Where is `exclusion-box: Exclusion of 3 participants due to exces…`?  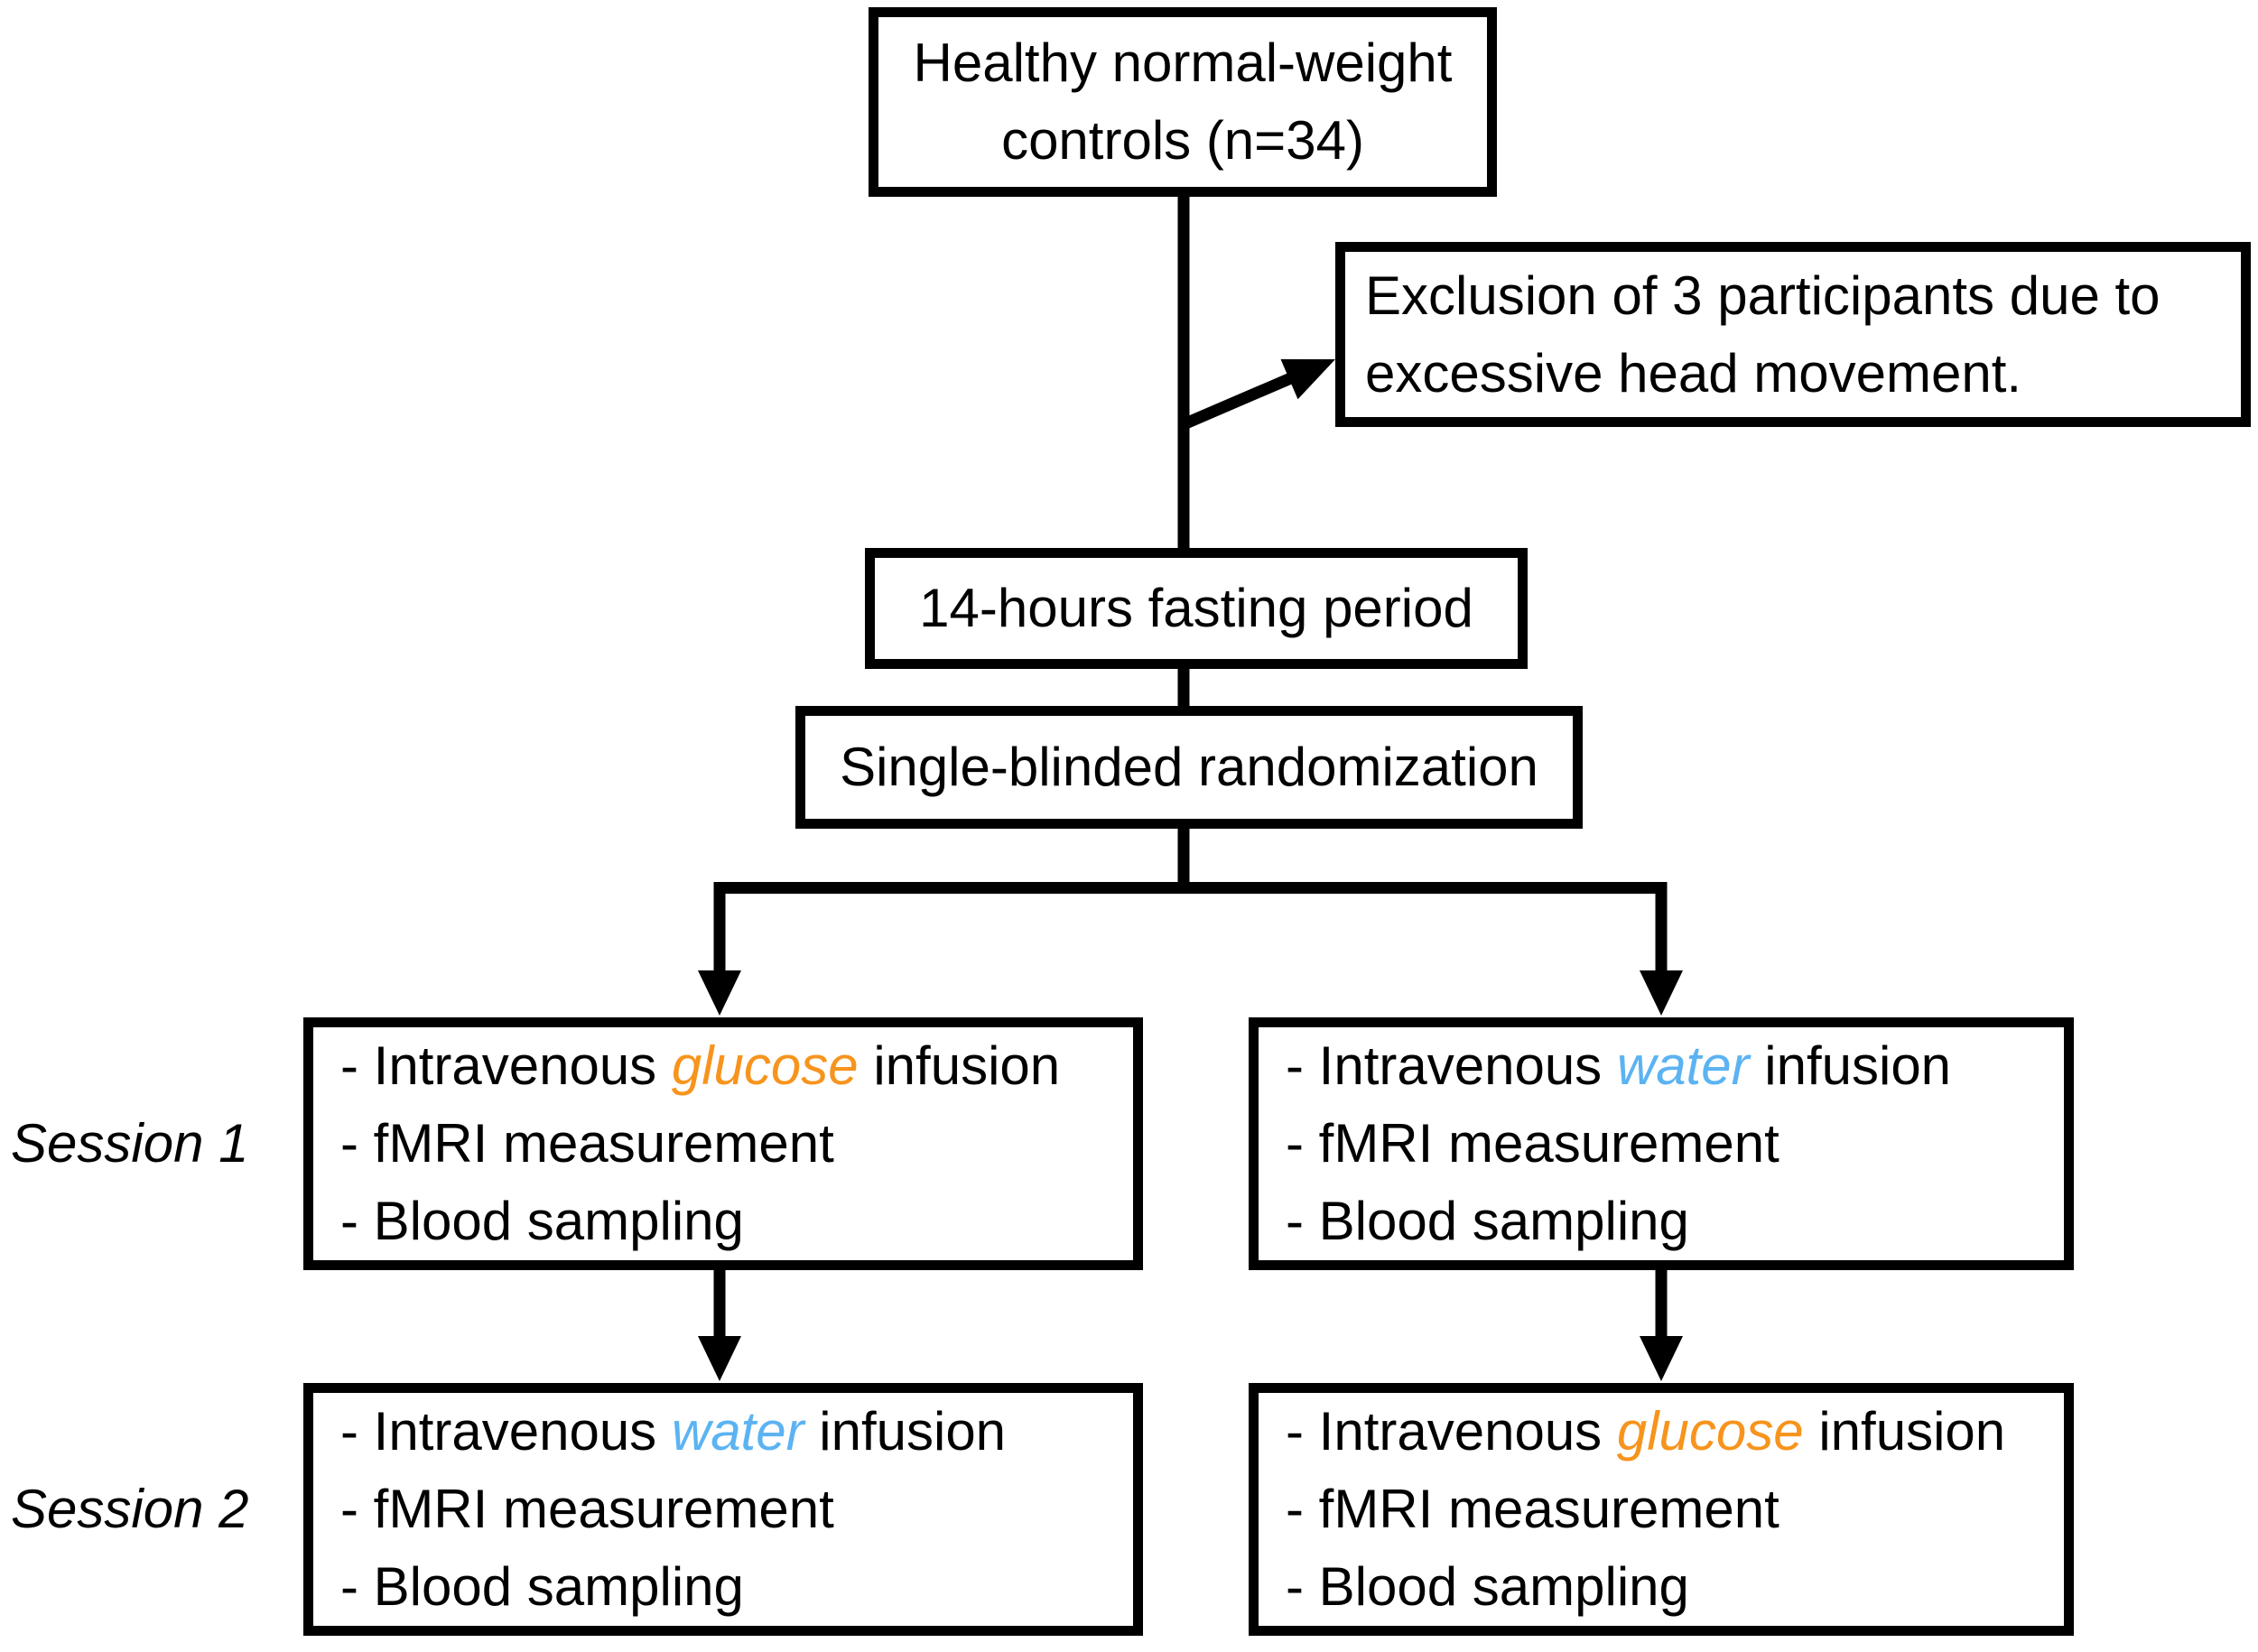 exclusion-box: Exclusion of 3 participants due to exces… is located at coordinates (1793, 334).